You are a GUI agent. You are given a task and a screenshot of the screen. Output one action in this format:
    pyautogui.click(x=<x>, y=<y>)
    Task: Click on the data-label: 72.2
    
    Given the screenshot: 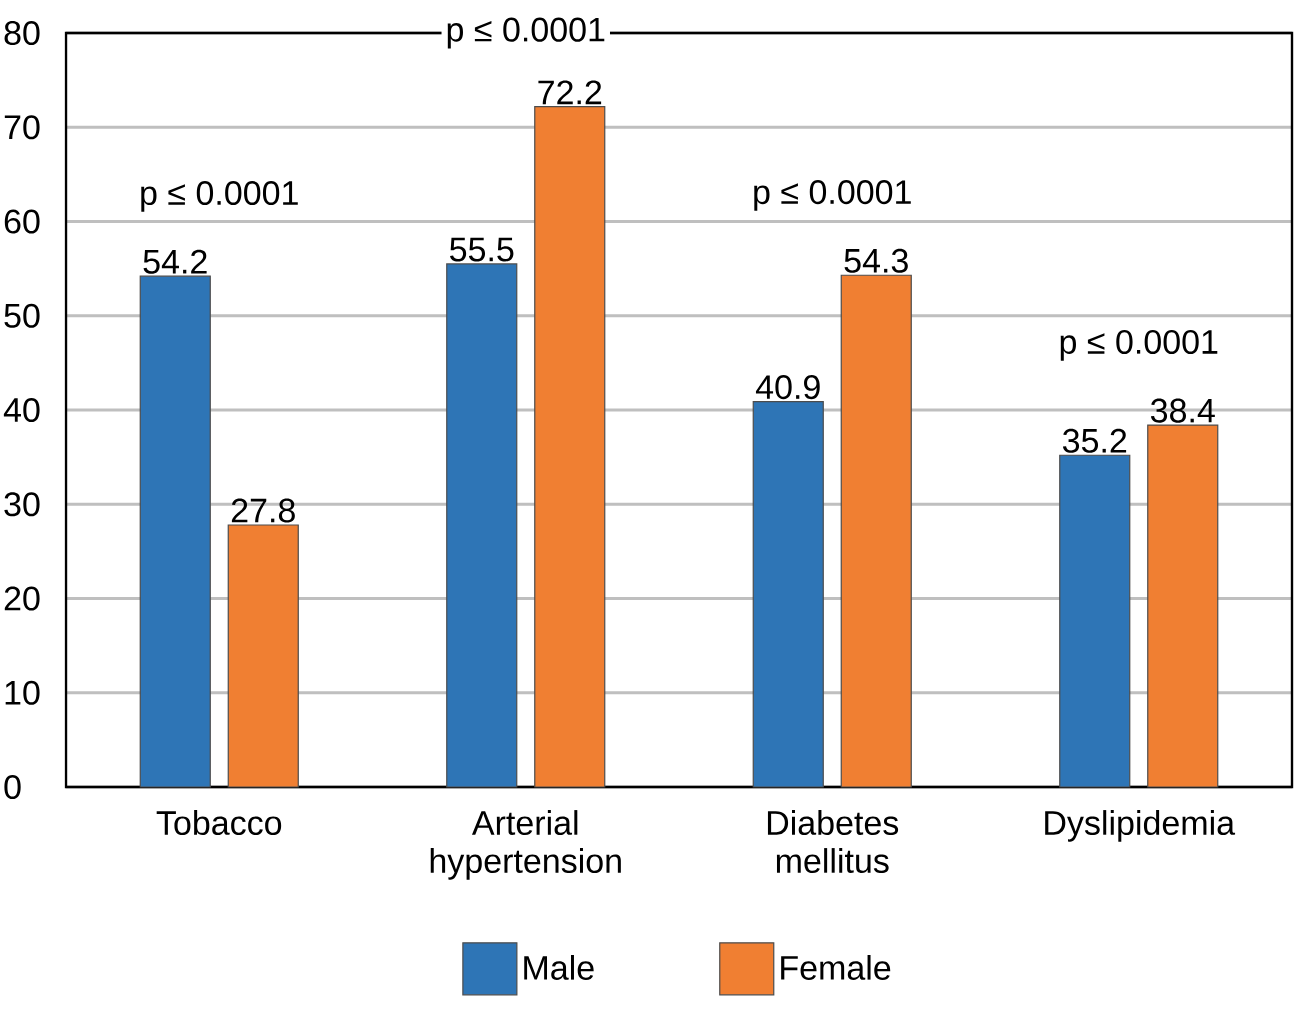 What is the action you would take?
    pyautogui.click(x=570, y=92)
    